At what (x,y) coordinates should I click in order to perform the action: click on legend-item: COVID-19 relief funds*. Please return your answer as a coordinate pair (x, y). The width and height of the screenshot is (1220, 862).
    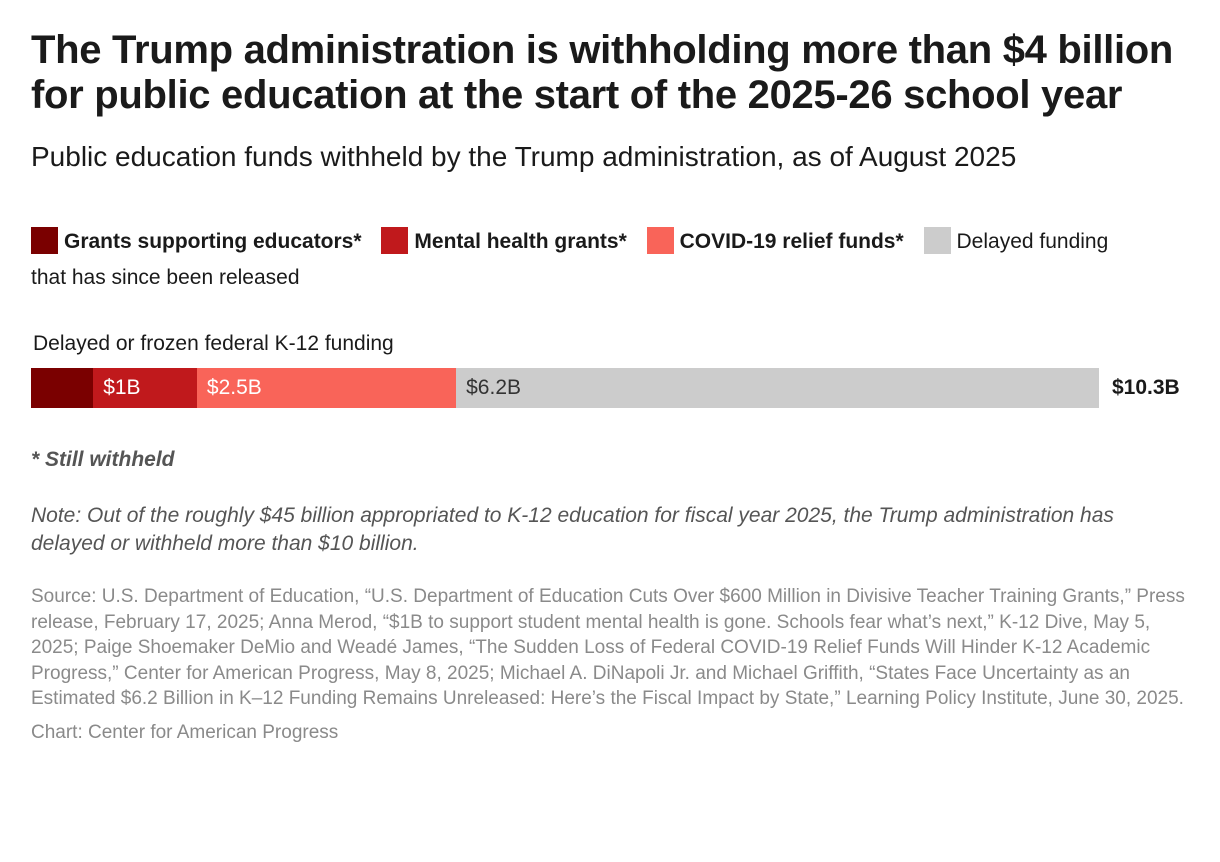
    Looking at the image, I should click on (775, 240).